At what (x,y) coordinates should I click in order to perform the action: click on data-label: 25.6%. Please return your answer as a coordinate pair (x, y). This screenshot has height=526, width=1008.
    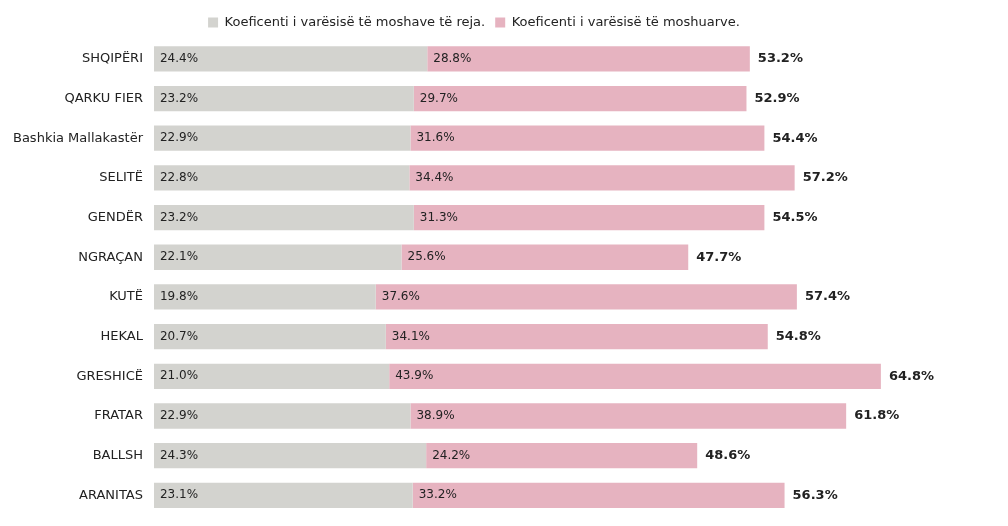
    Looking at the image, I should click on (426, 256).